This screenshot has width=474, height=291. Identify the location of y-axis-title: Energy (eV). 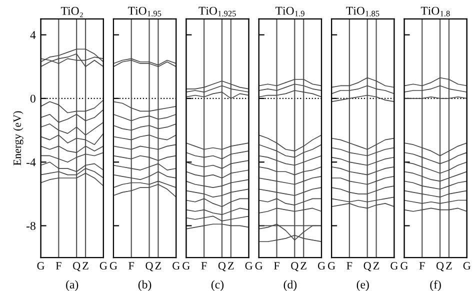
(18, 138).